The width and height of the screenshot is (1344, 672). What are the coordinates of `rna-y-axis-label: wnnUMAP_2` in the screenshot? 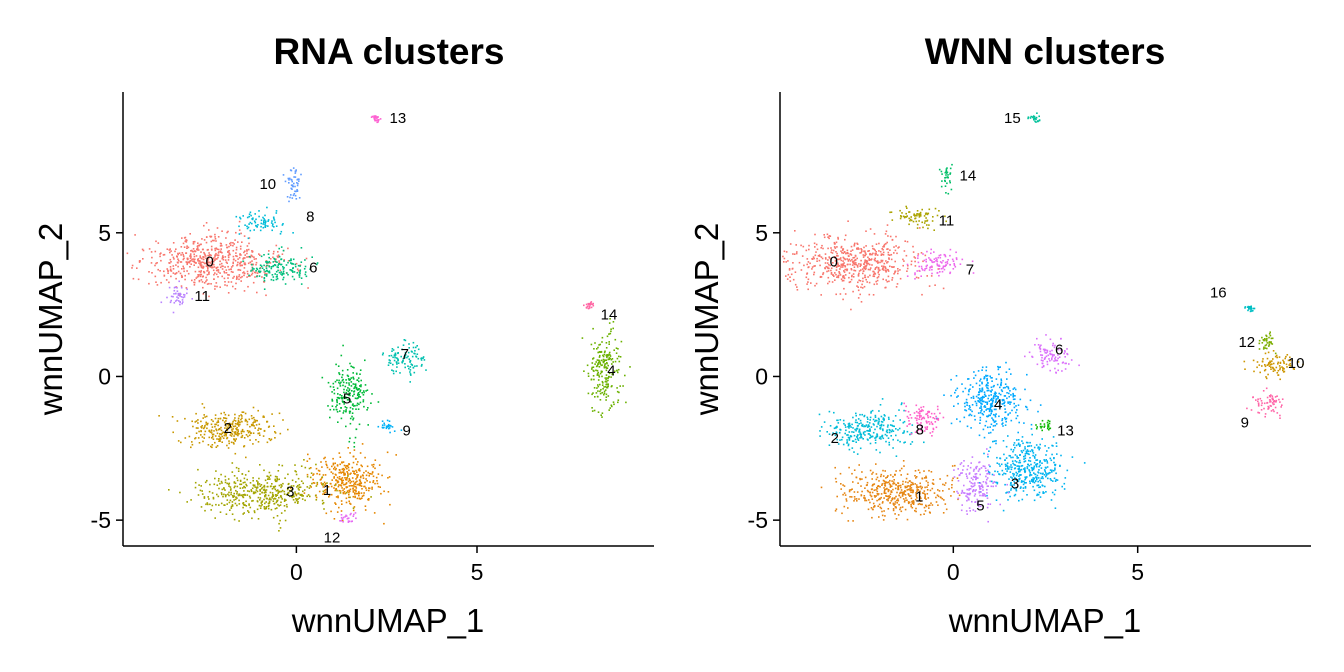 It's located at (50, 320).